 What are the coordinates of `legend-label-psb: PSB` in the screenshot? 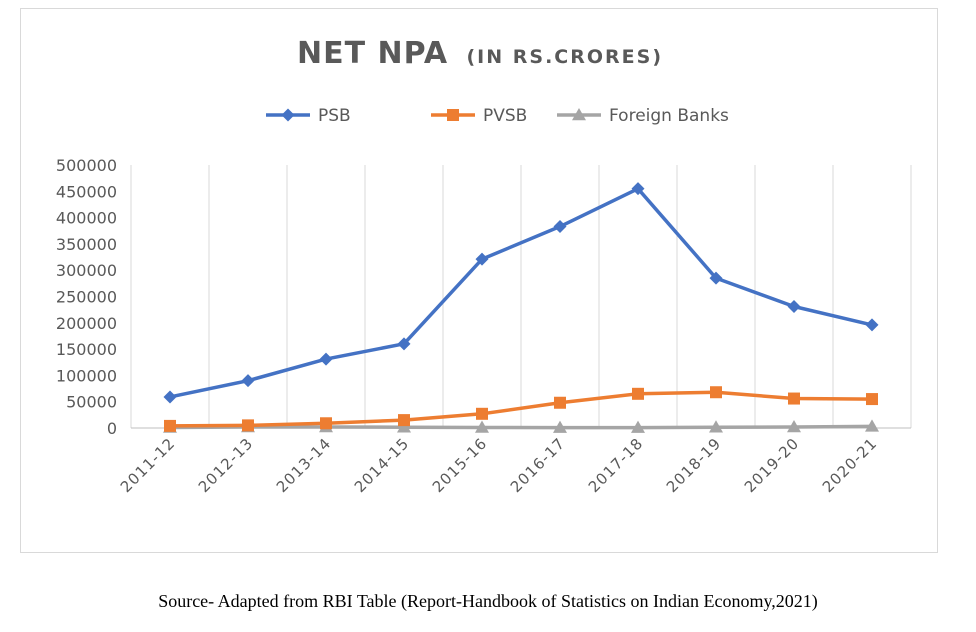 It's located at (334, 116).